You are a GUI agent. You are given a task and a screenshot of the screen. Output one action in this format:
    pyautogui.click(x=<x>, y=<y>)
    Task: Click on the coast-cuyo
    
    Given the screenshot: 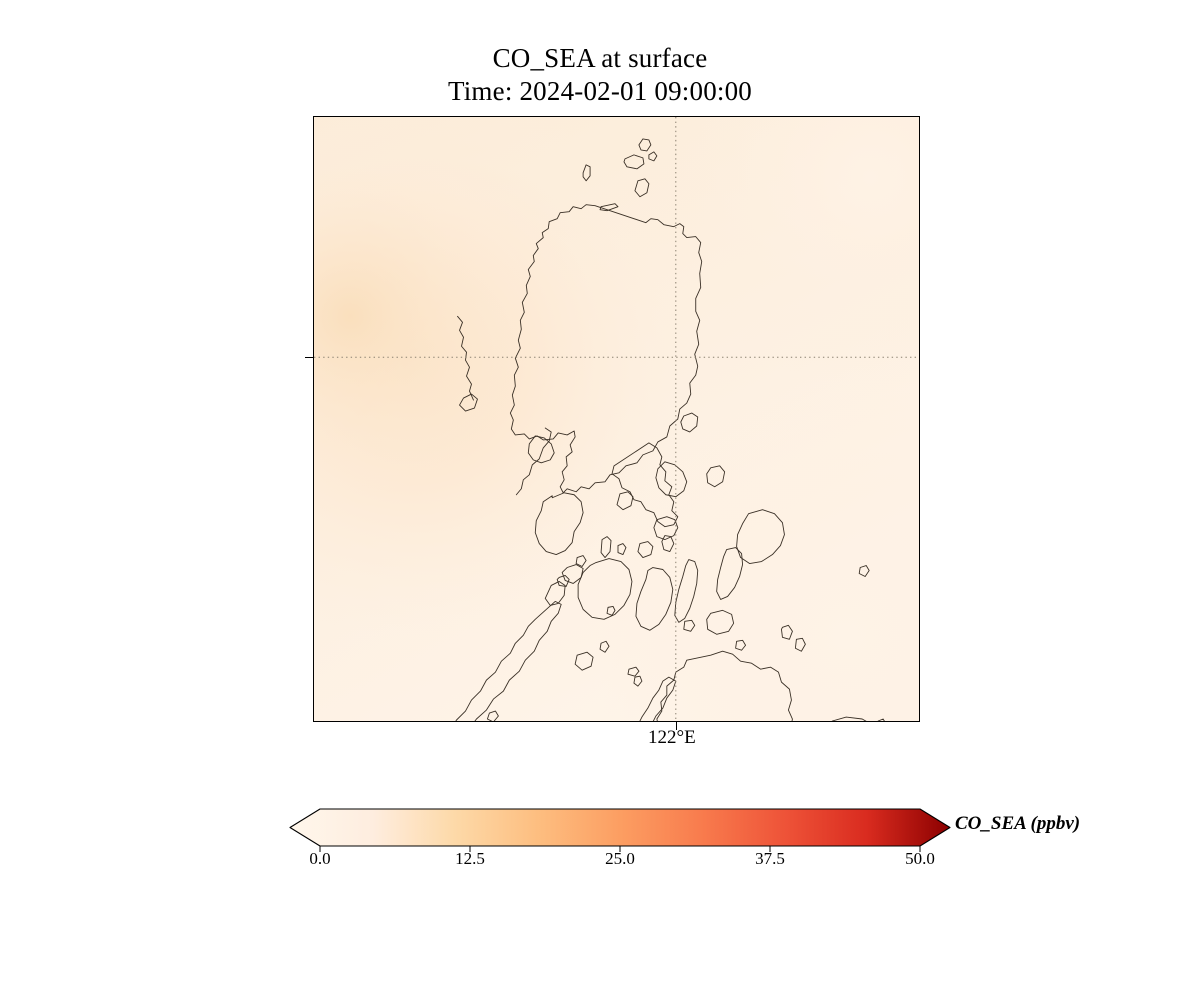 What is the action you would take?
    pyautogui.click(x=604, y=646)
    